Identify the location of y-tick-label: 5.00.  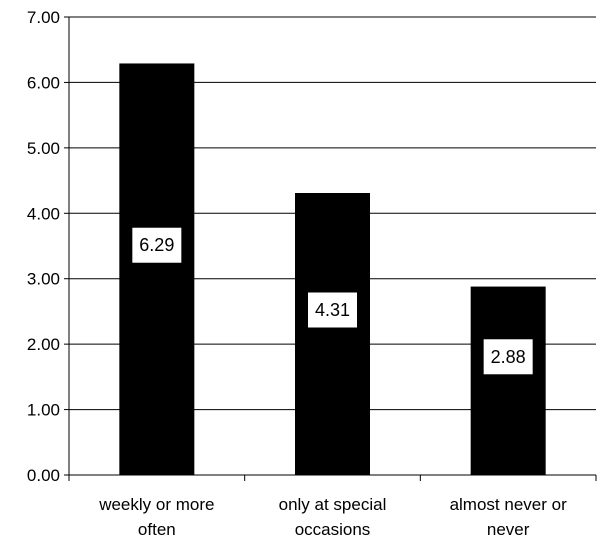
(43, 148).